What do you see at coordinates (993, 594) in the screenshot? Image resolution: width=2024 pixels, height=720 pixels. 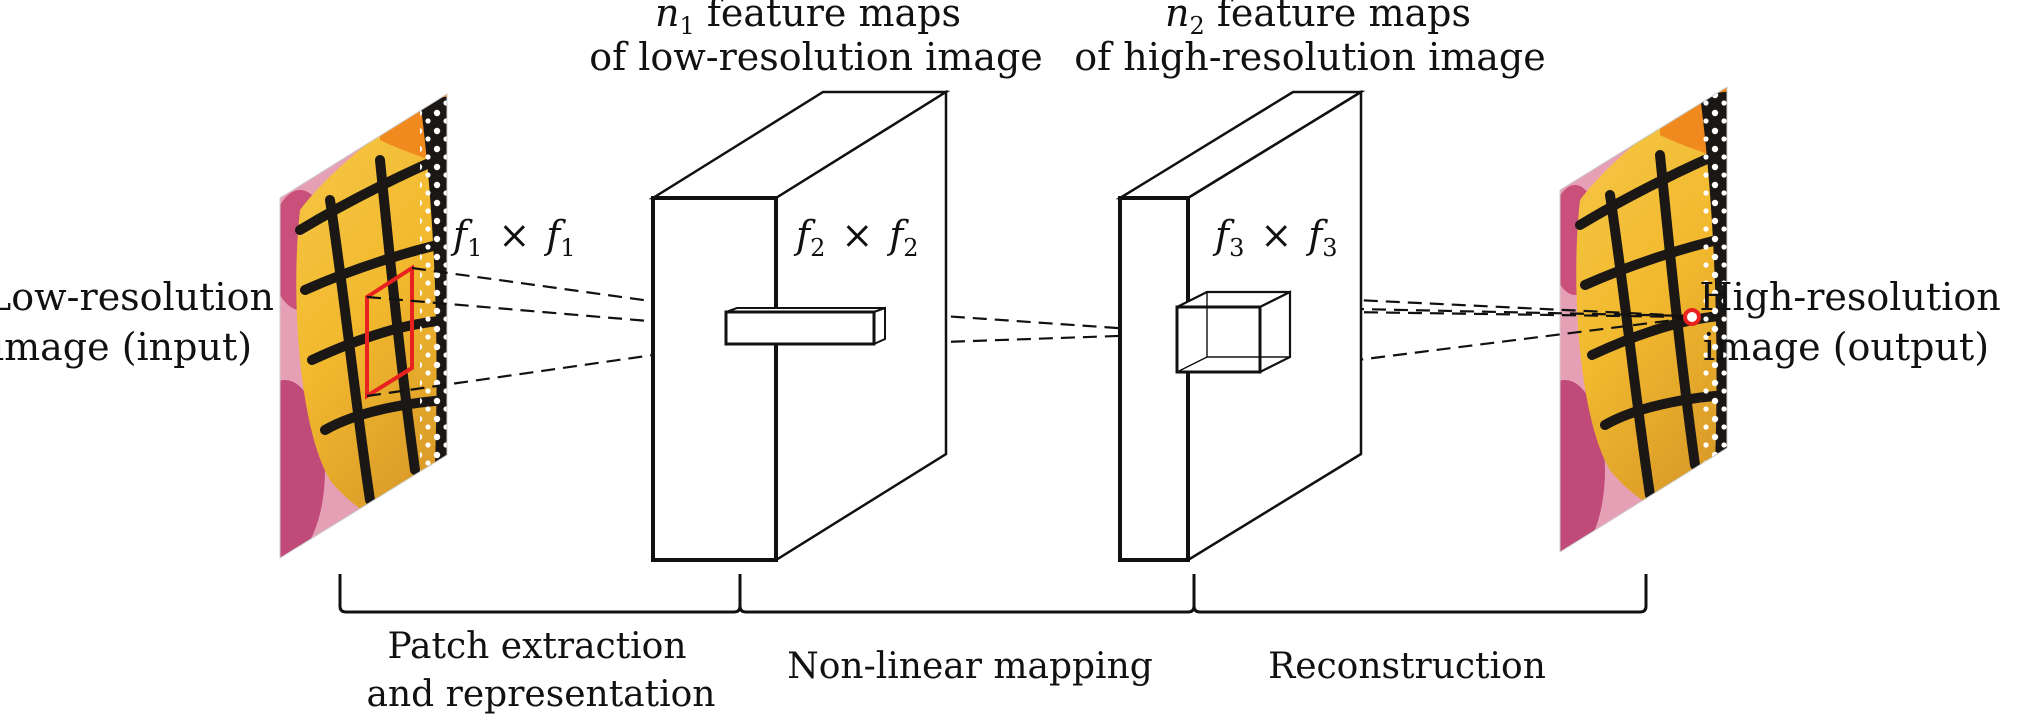 I see `stage-brackets` at bounding box center [993, 594].